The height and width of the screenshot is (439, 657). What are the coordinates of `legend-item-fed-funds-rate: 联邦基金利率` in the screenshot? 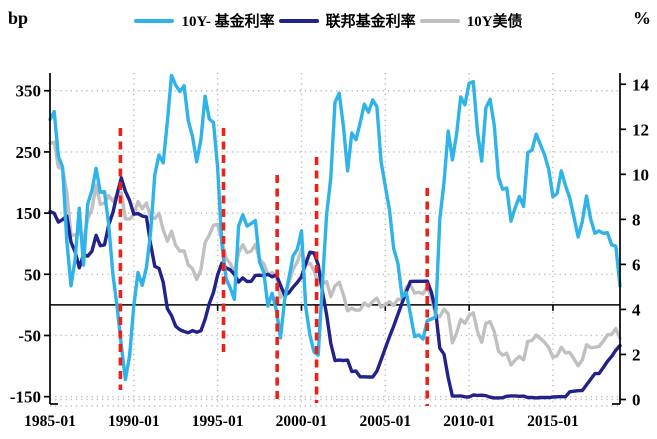 It's located at (347, 20).